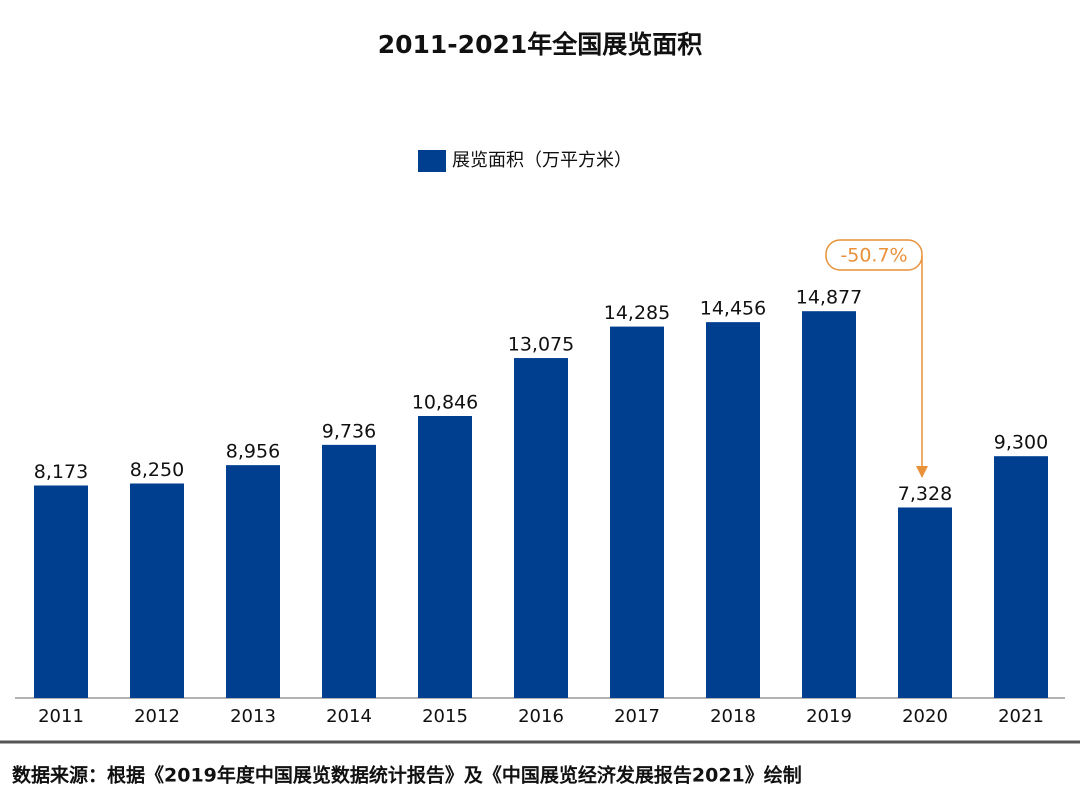  Describe the element at coordinates (1021, 443) in the screenshot. I see `value-label: 9,300` at that location.